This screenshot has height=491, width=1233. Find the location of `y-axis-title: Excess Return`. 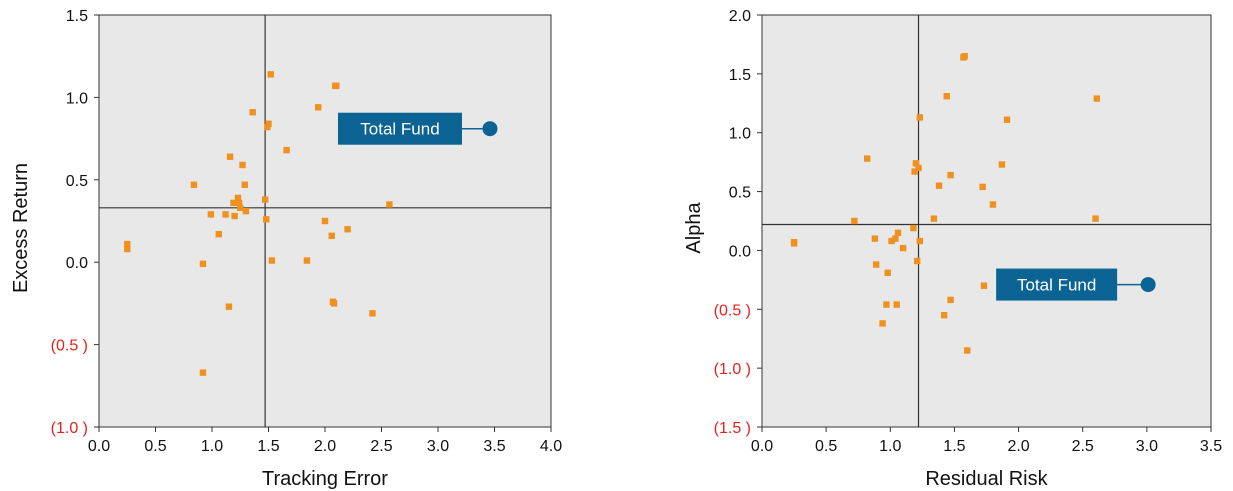

y-axis-title: Excess Return is located at coordinates (21, 228).